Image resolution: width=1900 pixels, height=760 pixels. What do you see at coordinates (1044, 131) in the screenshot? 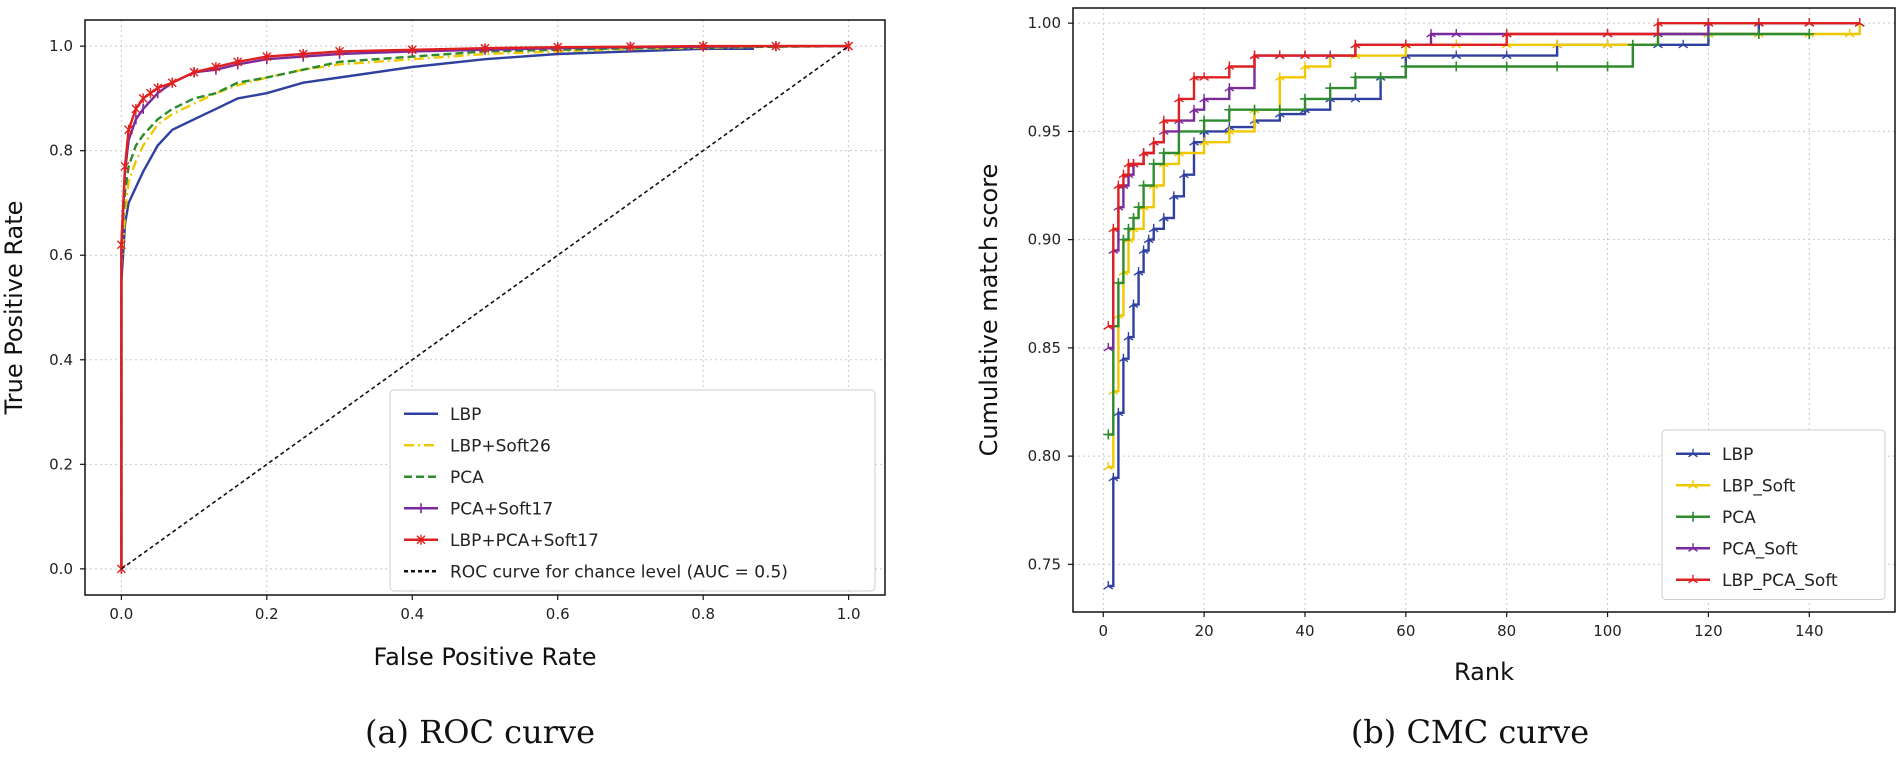
I see `cmc-ytick-label-4: 0.95` at bounding box center [1044, 131].